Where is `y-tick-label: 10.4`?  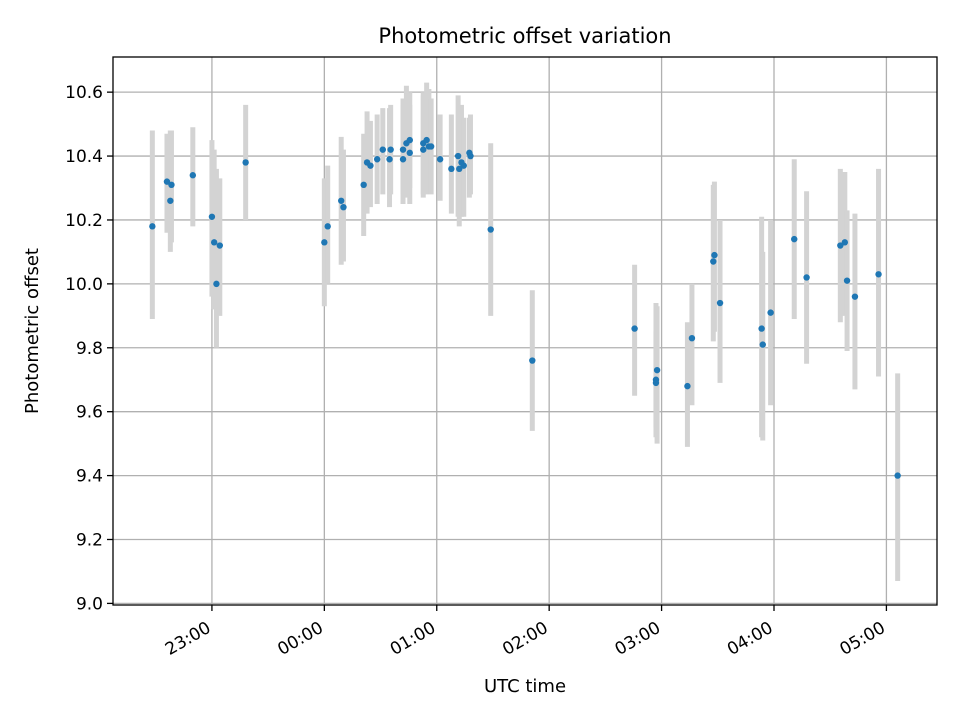 y-tick-label: 10.4 is located at coordinates (84, 157).